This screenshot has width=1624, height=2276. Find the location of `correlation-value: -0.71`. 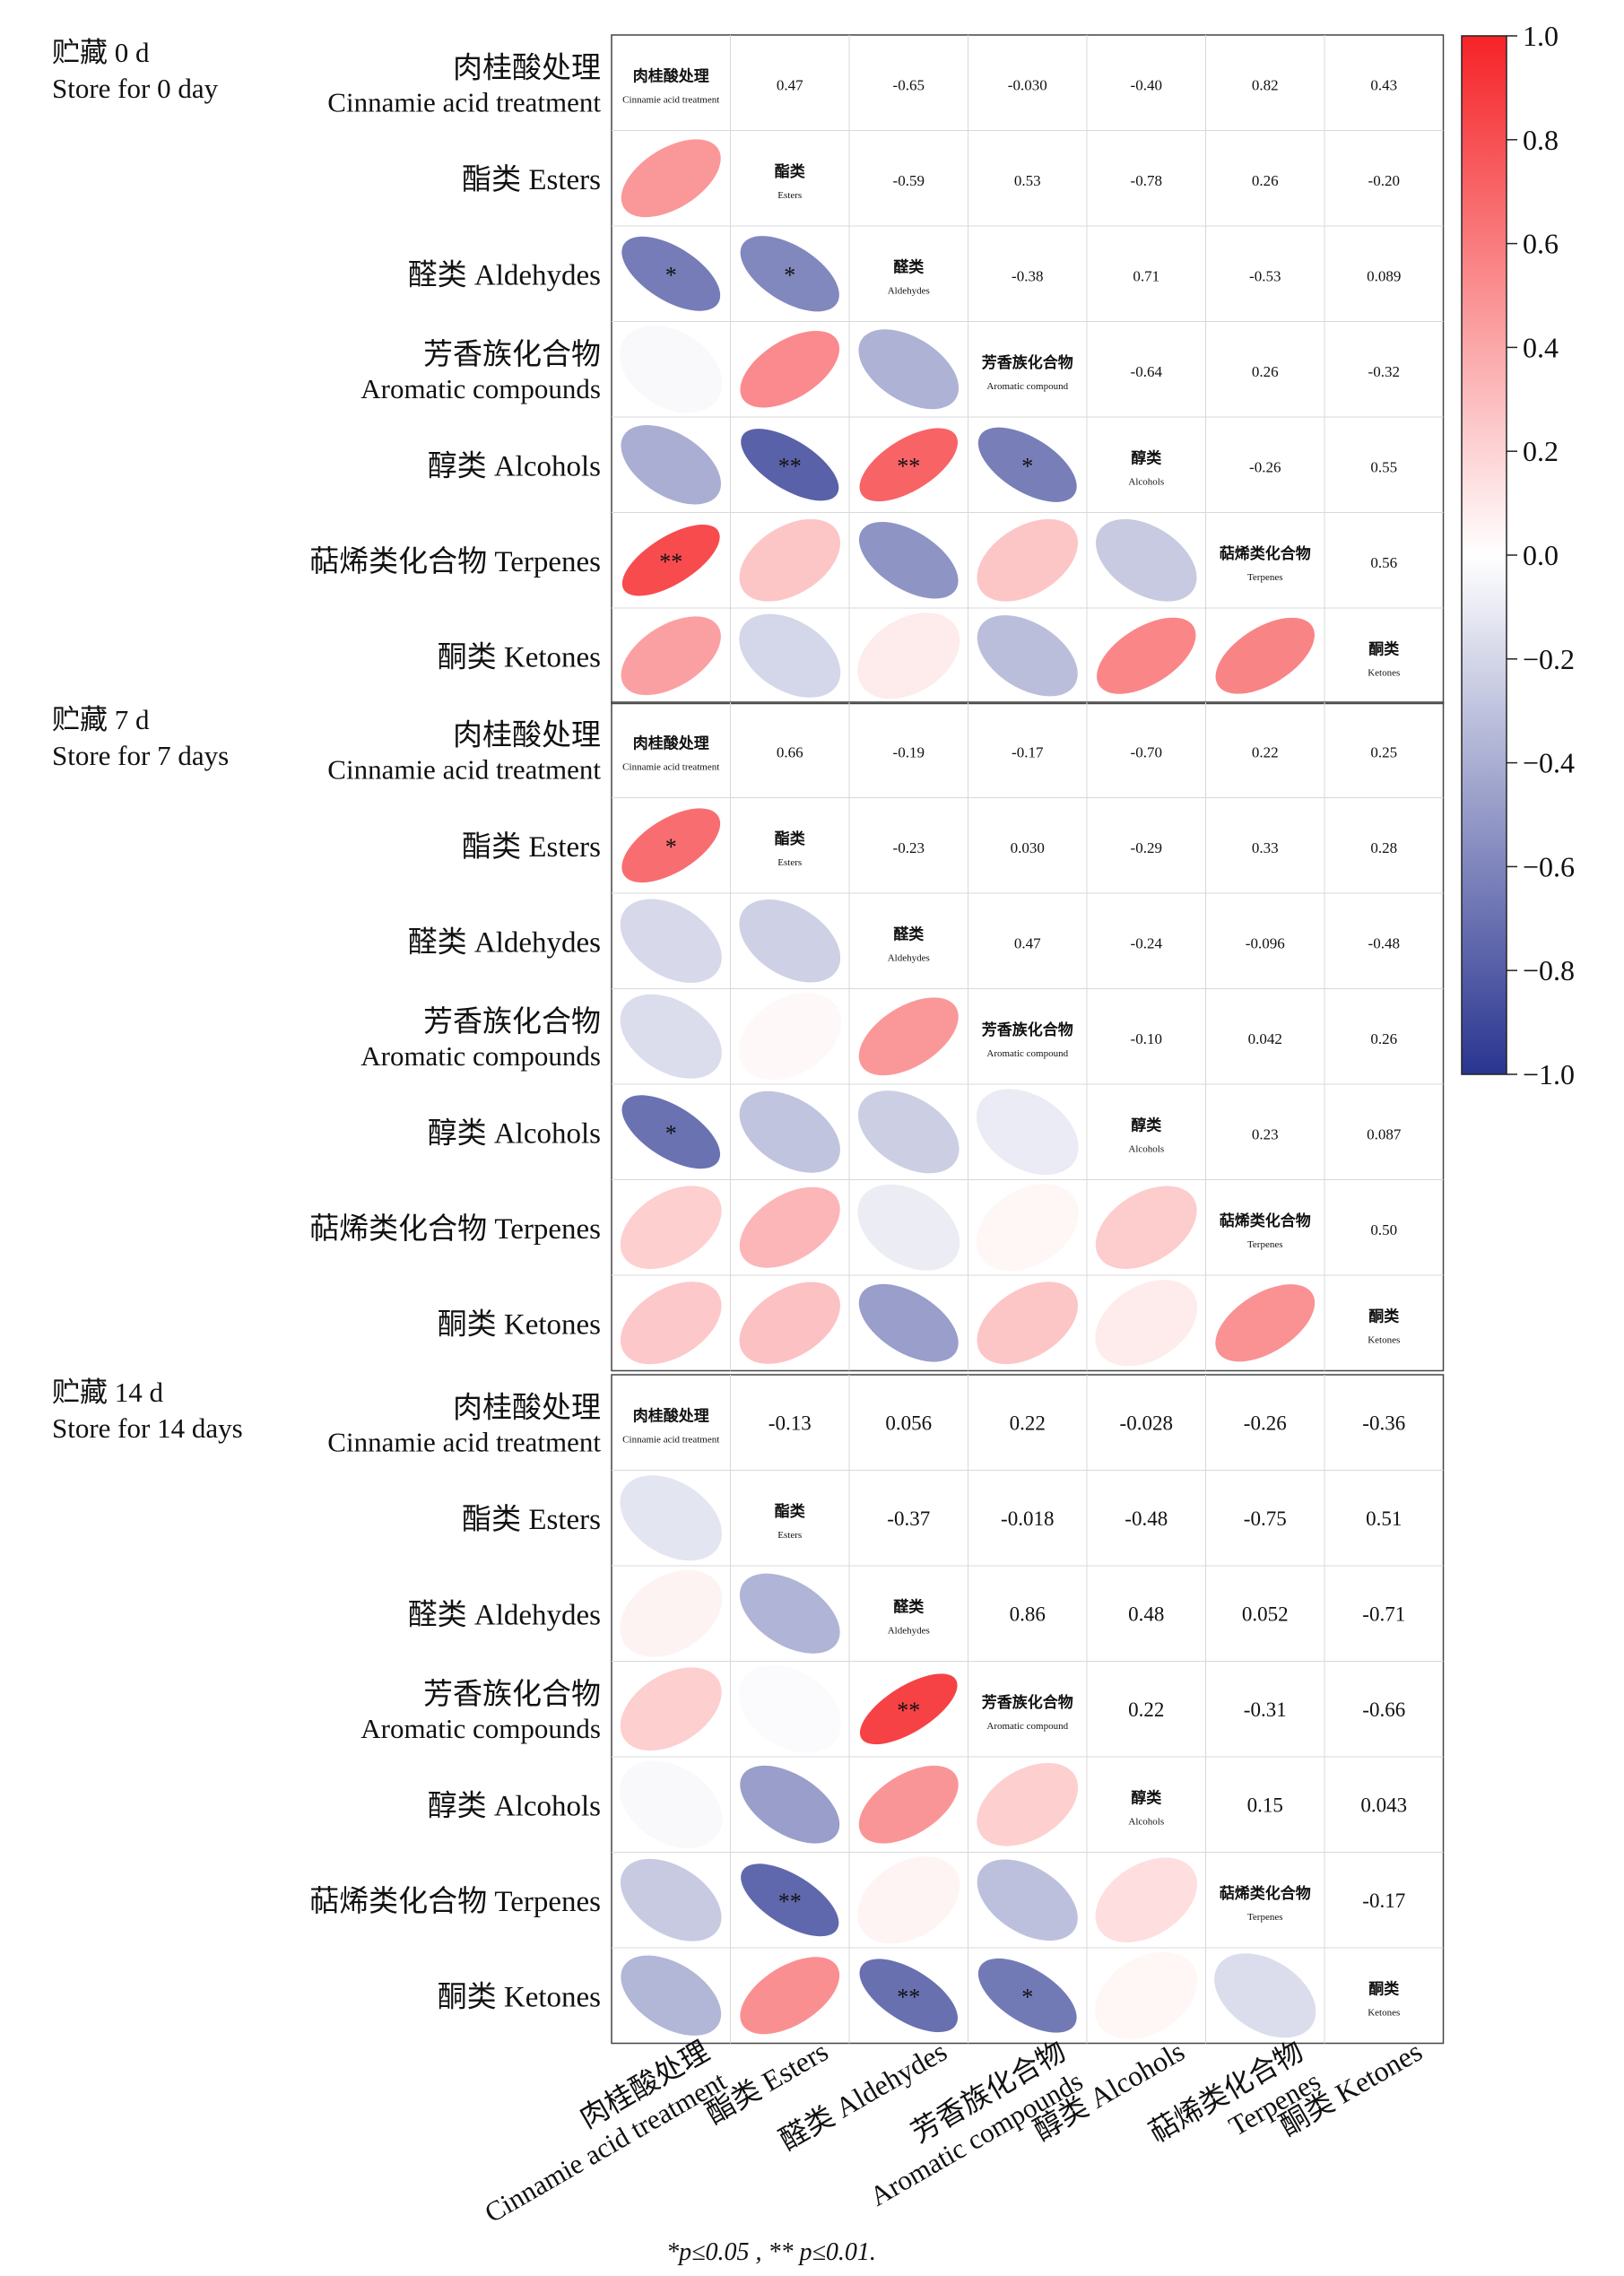

correlation-value: -0.71 is located at coordinates (1383, 1614).